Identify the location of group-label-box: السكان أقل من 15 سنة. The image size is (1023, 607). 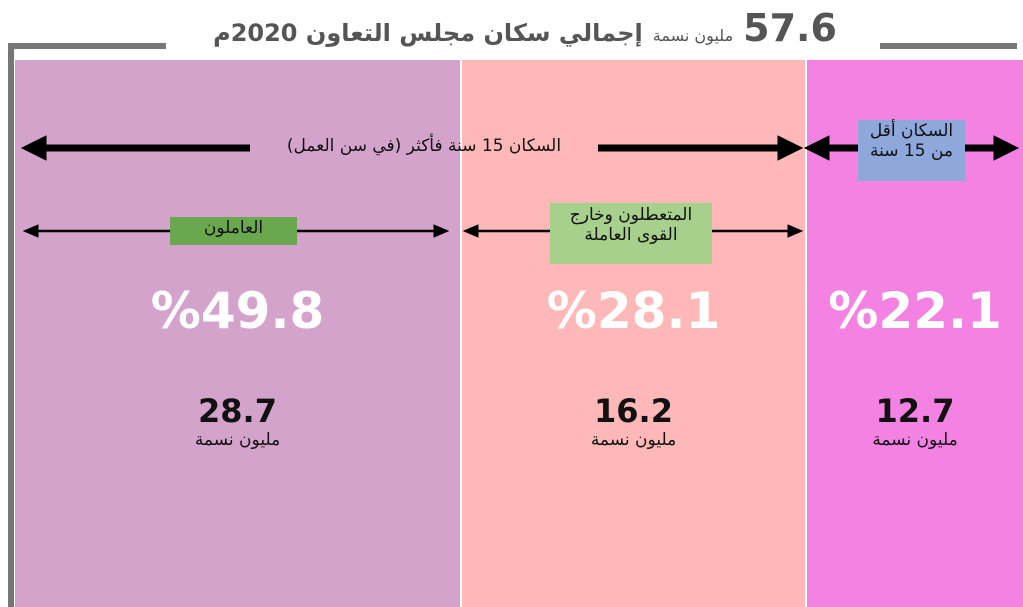
(911, 150).